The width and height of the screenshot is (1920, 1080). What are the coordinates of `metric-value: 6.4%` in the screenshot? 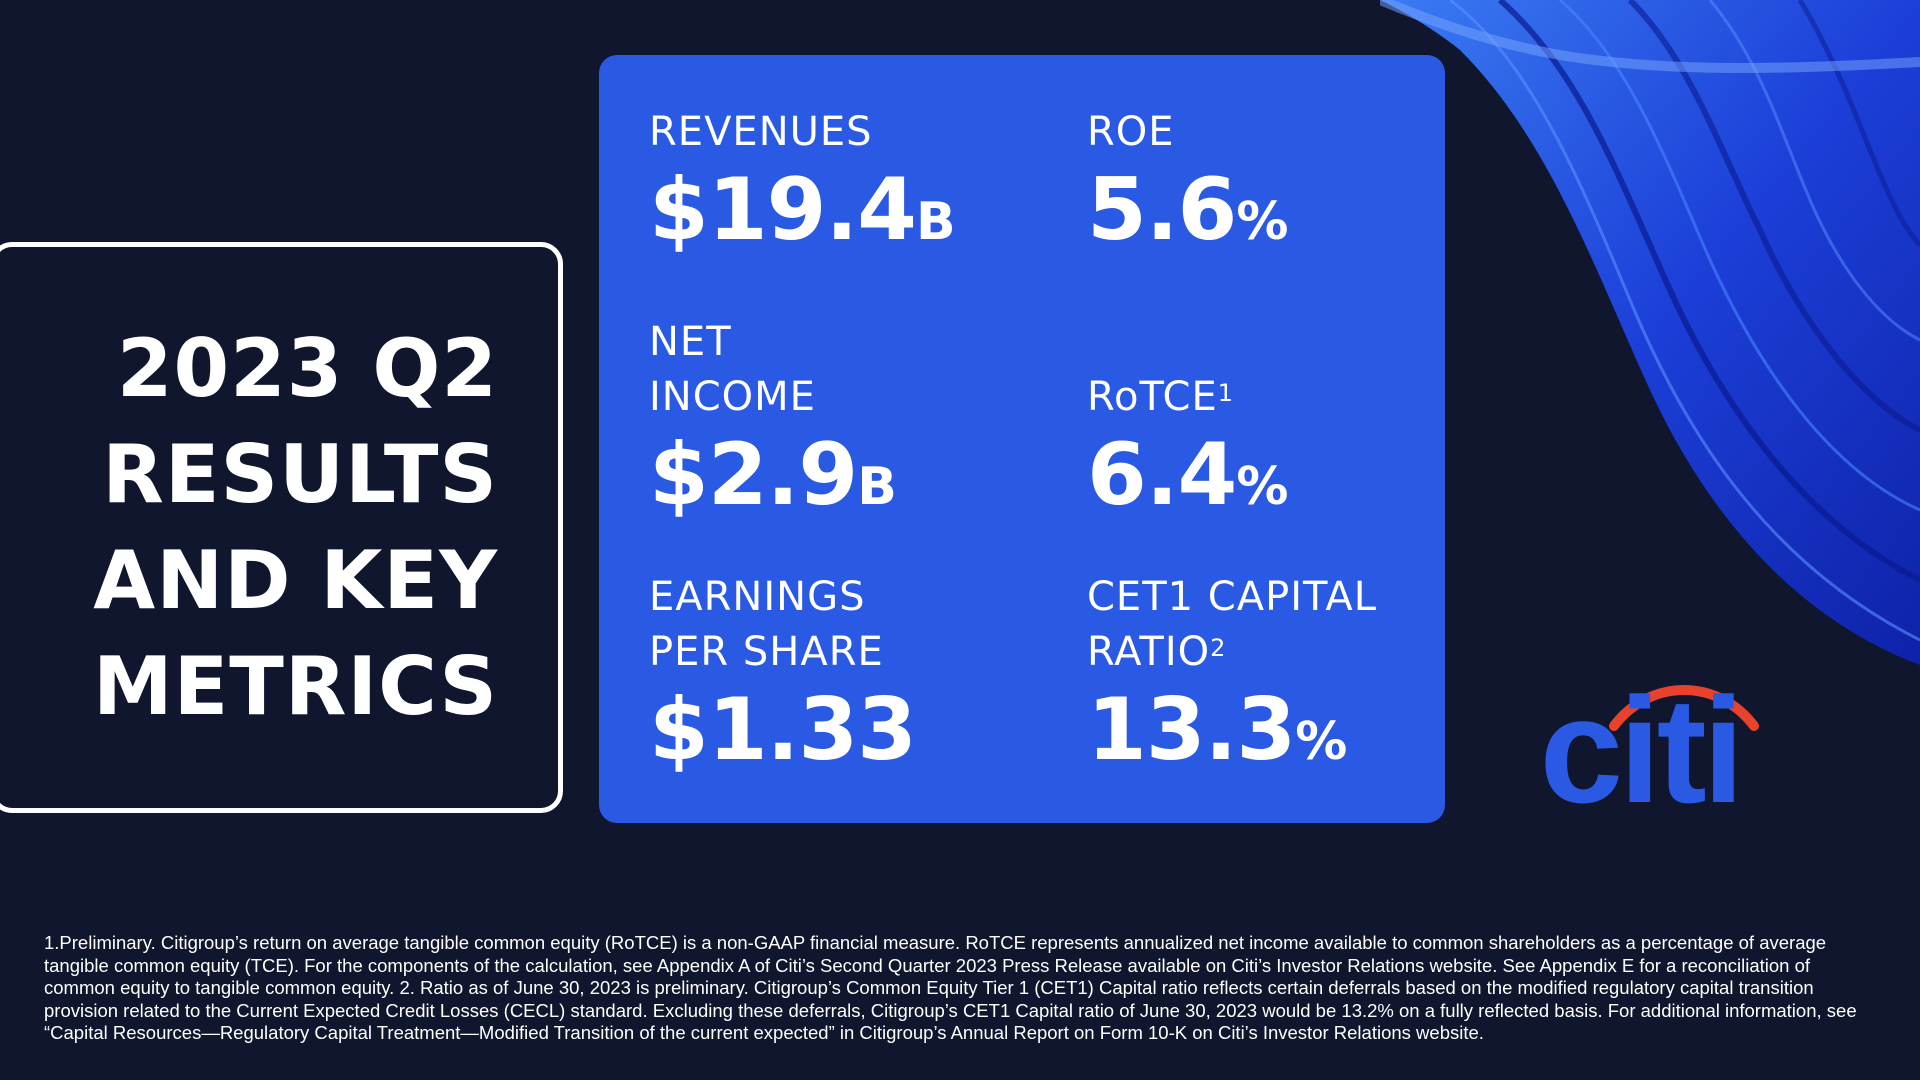 It's located at (1187, 481).